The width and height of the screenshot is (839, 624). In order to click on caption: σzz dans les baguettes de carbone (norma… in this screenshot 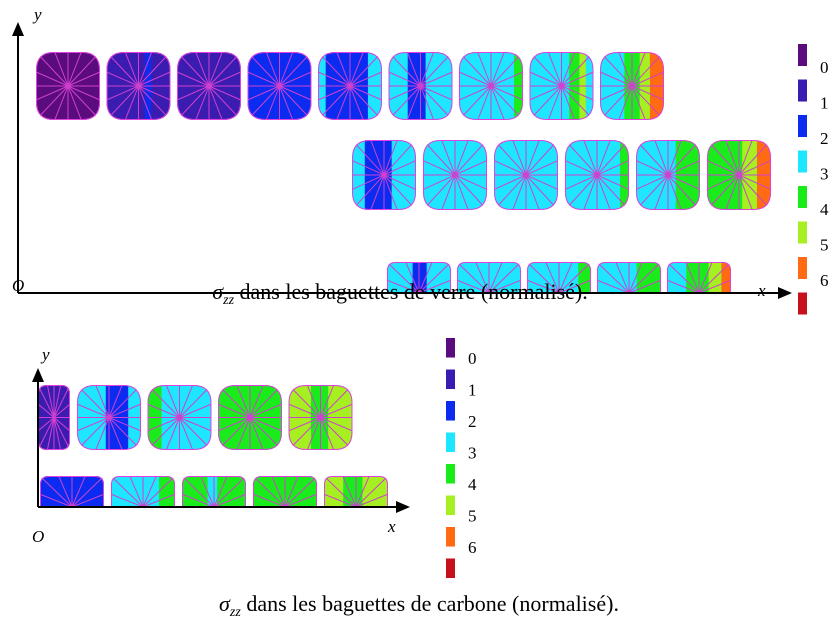, I will do `click(419, 605)`.